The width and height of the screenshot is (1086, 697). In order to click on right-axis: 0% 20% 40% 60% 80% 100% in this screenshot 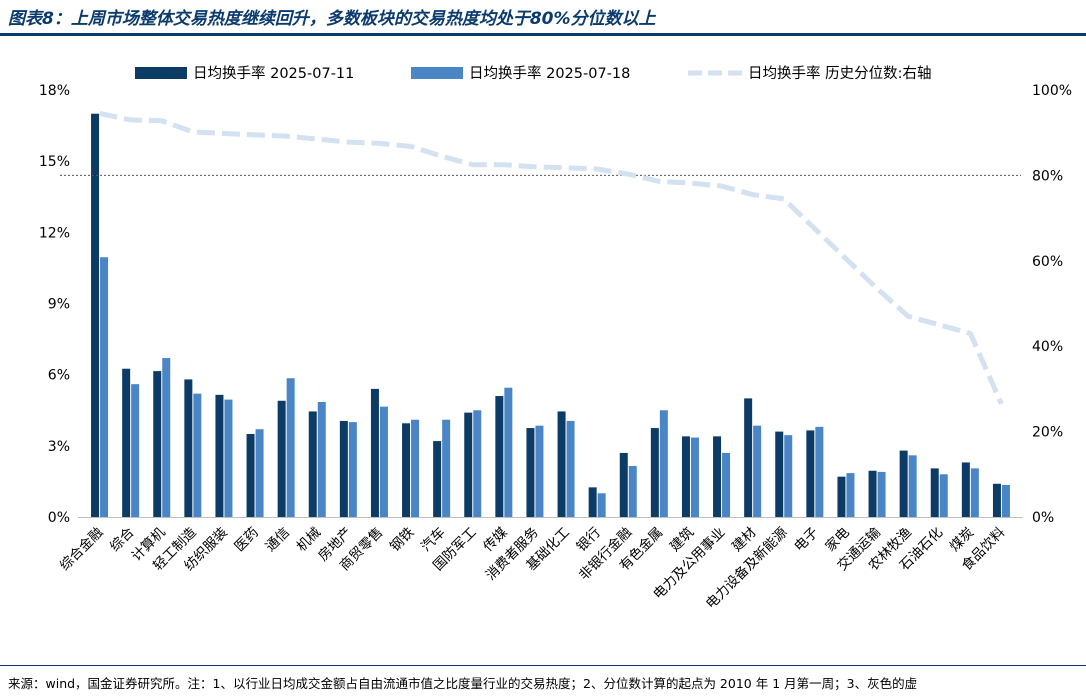, I will do `click(1052, 304)`.